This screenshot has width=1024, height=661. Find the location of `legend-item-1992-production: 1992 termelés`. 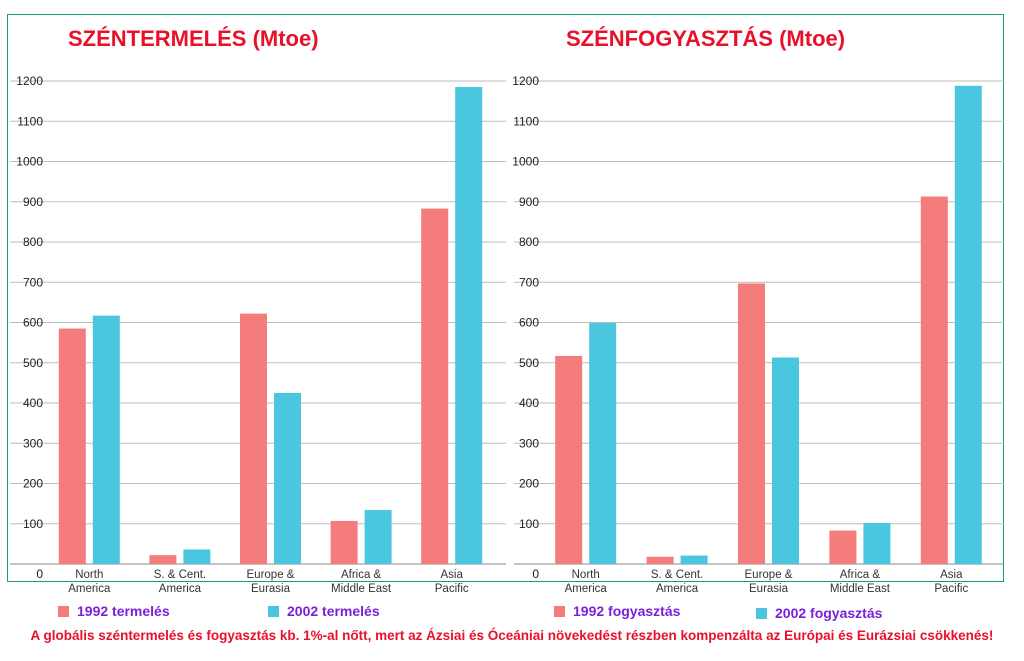

legend-item-1992-production: 1992 termelés is located at coordinates (114, 611).